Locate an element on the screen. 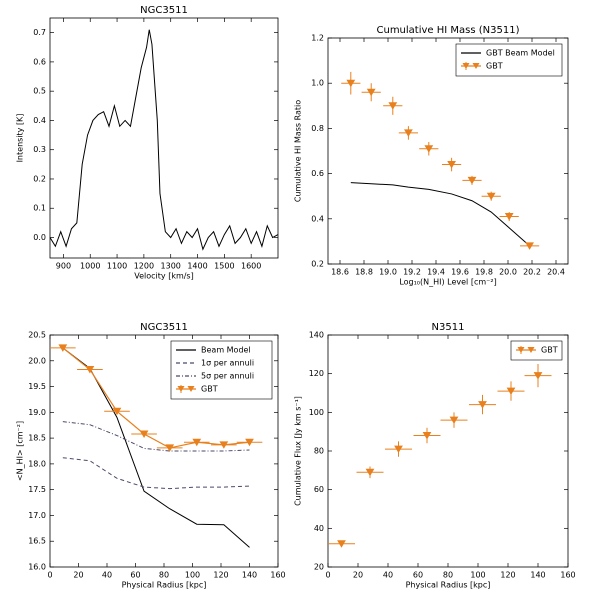 The width and height of the screenshot is (598, 606). chart-title: Cumulative HI Mass (N3511) is located at coordinates (448, 30).